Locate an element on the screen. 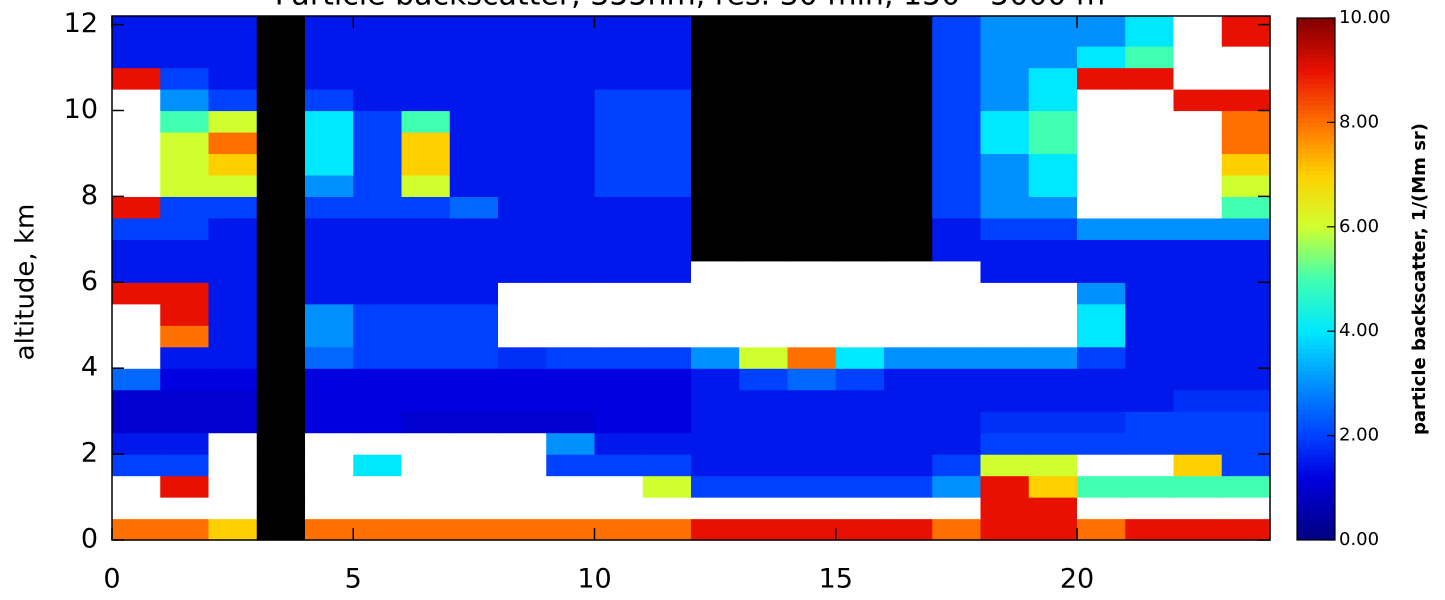 Image resolution: width=1445 pixels, height=600 pixels. x-tick-label: 5 is located at coordinates (353, 579).